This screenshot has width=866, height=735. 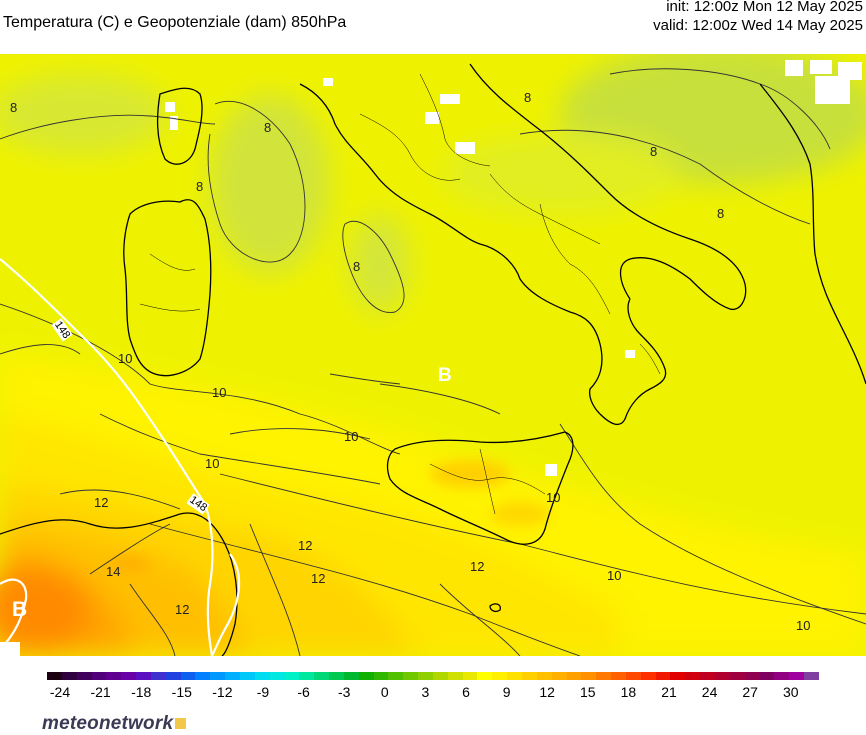 What do you see at coordinates (384, 692) in the screenshot?
I see `colorbar-tick-label: 0` at bounding box center [384, 692].